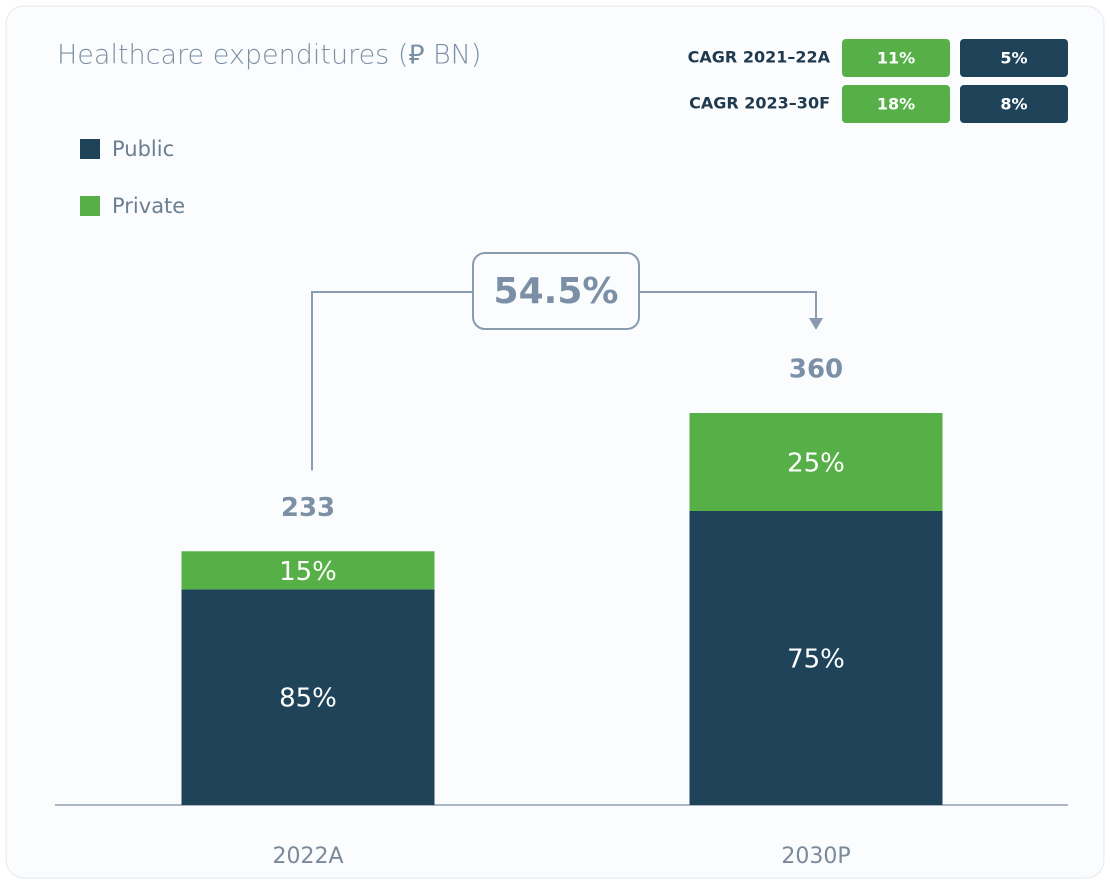  What do you see at coordinates (143, 149) in the screenshot?
I see `legend-label: Public` at bounding box center [143, 149].